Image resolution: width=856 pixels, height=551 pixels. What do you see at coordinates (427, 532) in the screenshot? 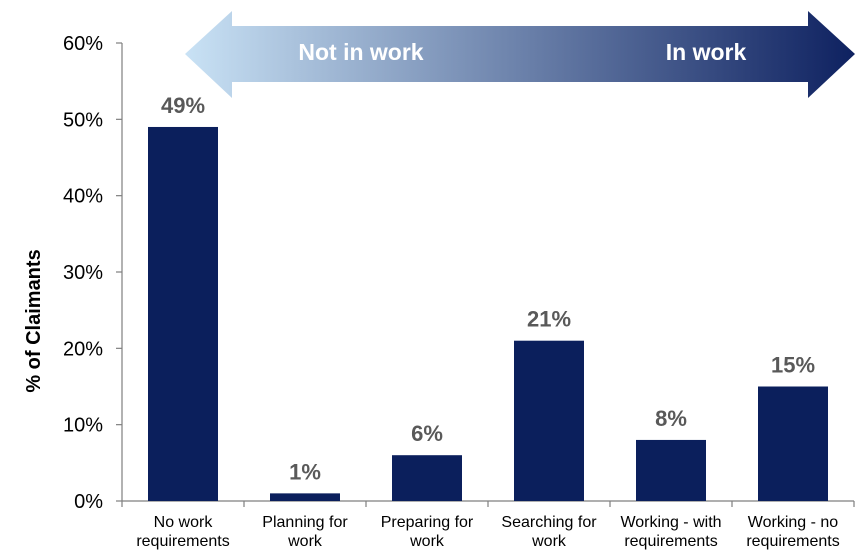
I see `category-label: Preparing for work` at bounding box center [427, 532].